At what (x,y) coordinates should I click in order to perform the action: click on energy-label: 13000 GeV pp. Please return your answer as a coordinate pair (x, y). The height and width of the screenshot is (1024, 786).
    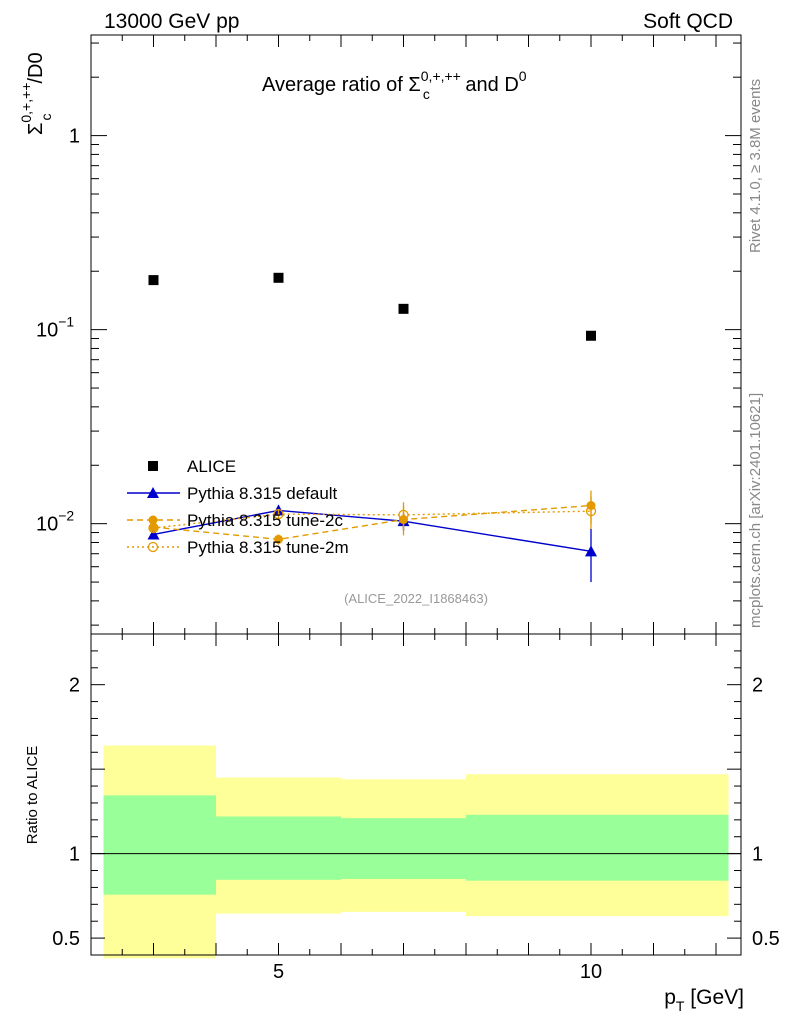
    Looking at the image, I should click on (171, 21).